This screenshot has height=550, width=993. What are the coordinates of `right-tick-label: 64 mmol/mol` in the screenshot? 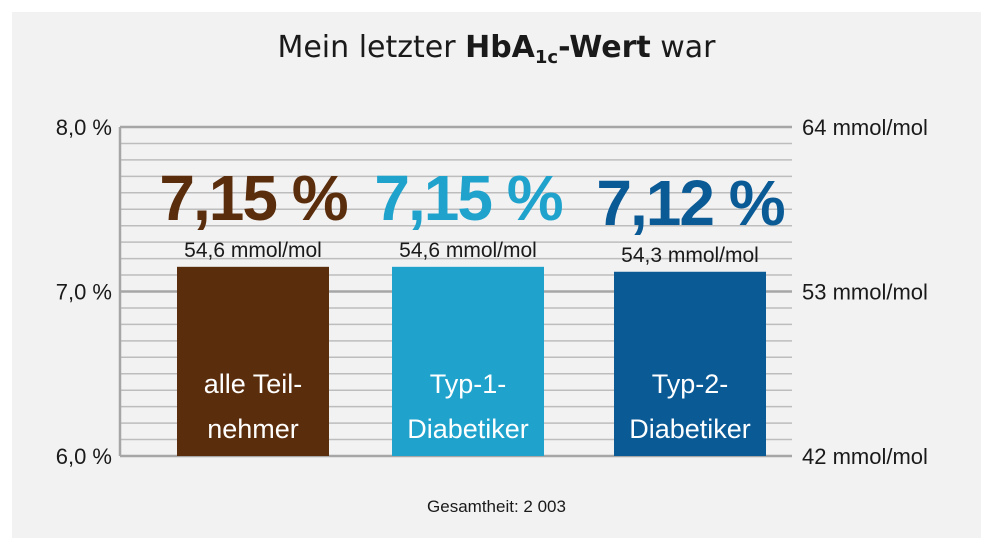 It's located at (865, 127).